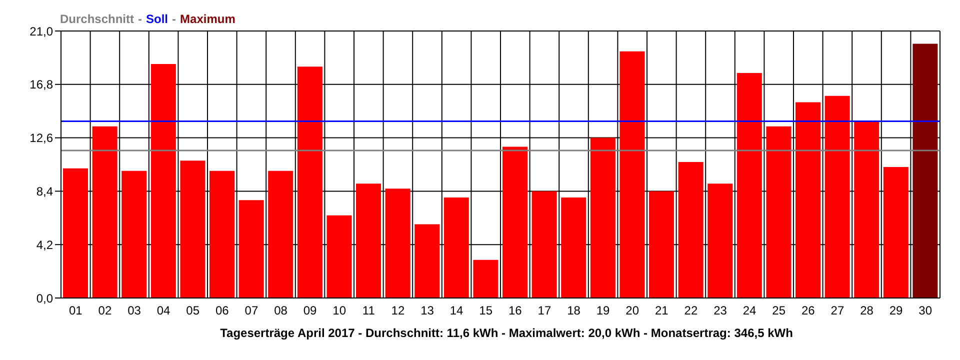  What do you see at coordinates (208, 19) in the screenshot?
I see `text: Maximum` at bounding box center [208, 19].